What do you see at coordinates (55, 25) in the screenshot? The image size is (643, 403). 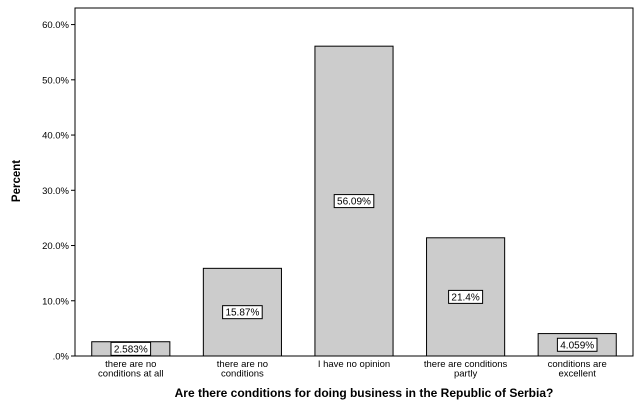 I see `y-tick-label: 60.0%` at bounding box center [55, 25].